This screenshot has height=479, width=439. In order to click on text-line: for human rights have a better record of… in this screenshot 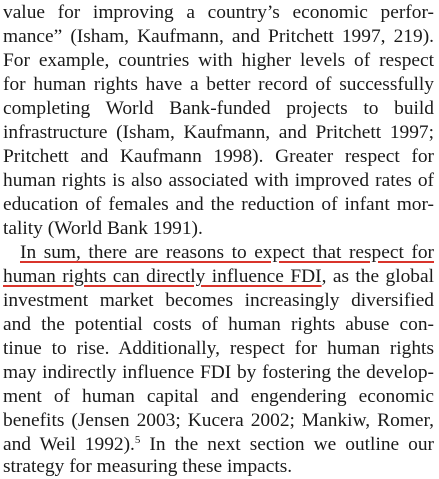, I will do `click(218, 84)`.